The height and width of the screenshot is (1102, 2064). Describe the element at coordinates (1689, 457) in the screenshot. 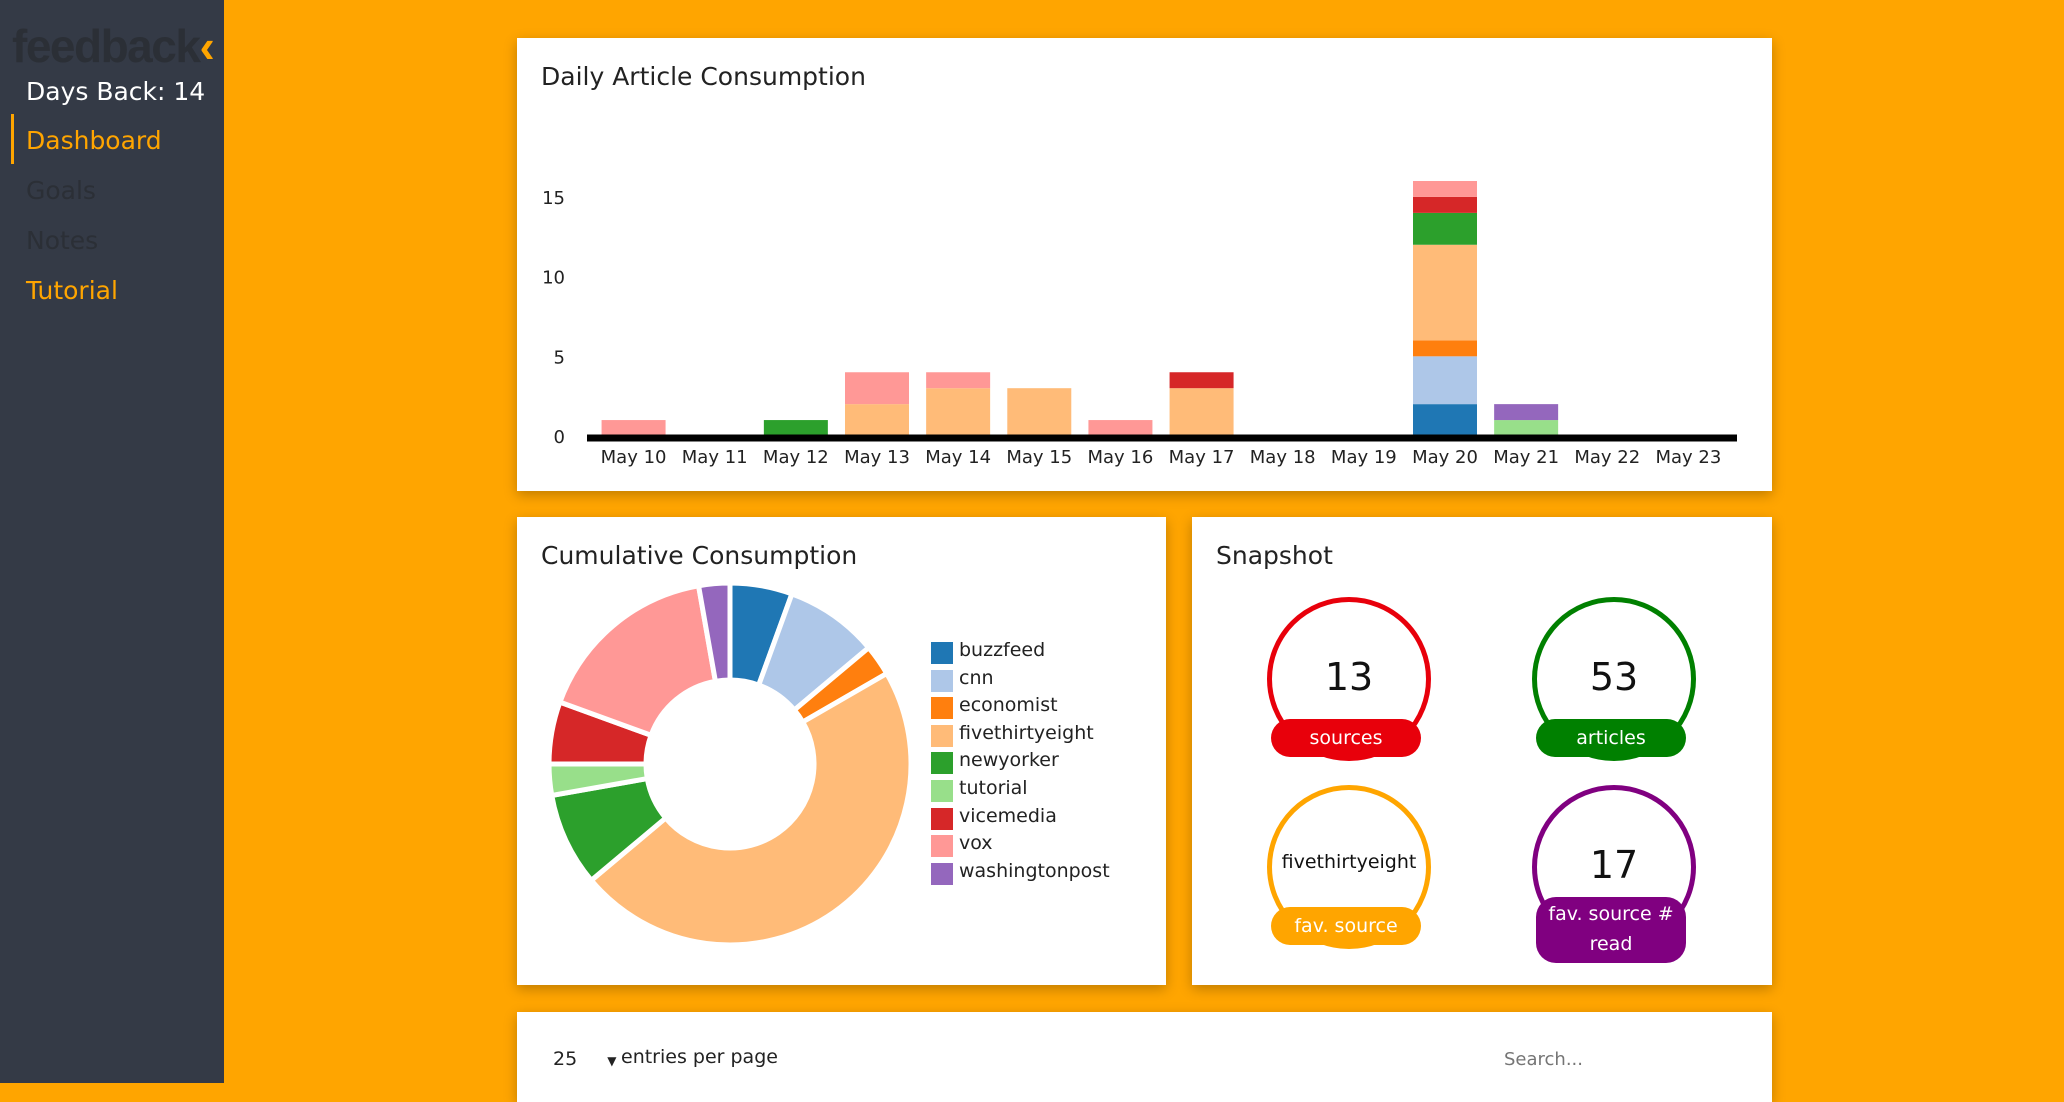

I see `x-tick-label: May 23` at that location.